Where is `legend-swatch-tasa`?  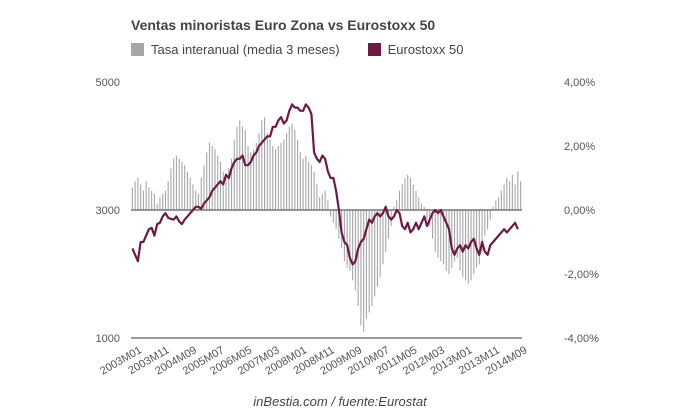
legend-swatch-tasa is located at coordinates (137, 49).